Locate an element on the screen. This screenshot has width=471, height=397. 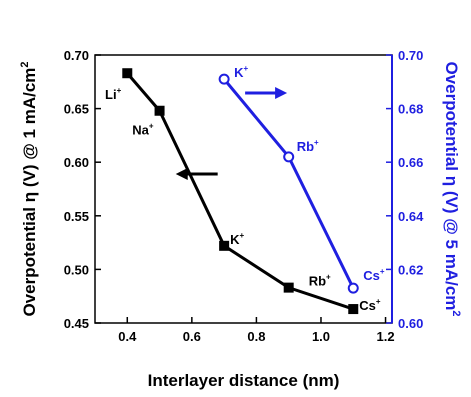
x-tick-label: 0.8 is located at coordinates (256, 336).